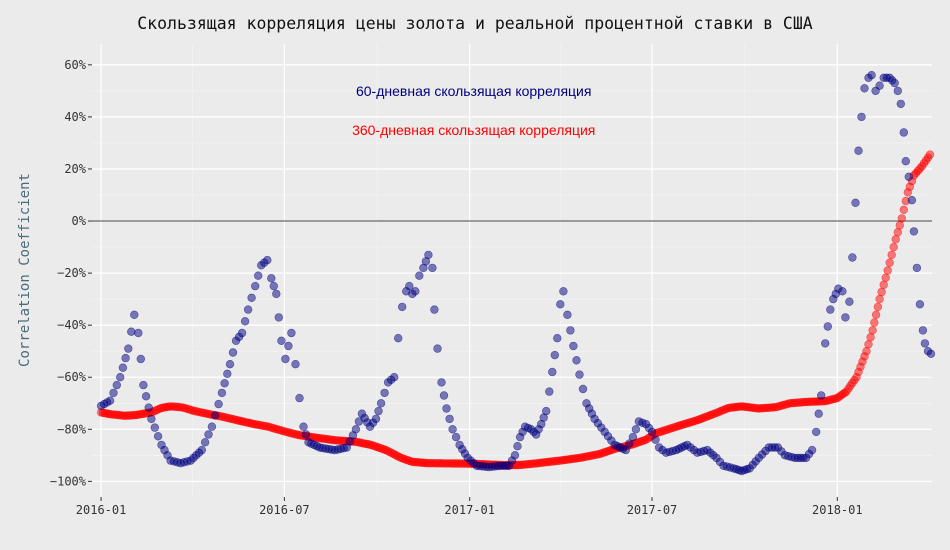 The height and width of the screenshot is (550, 950). Describe the element at coordinates (75, 169) in the screenshot. I see `y-tick-label: 20%` at that location.